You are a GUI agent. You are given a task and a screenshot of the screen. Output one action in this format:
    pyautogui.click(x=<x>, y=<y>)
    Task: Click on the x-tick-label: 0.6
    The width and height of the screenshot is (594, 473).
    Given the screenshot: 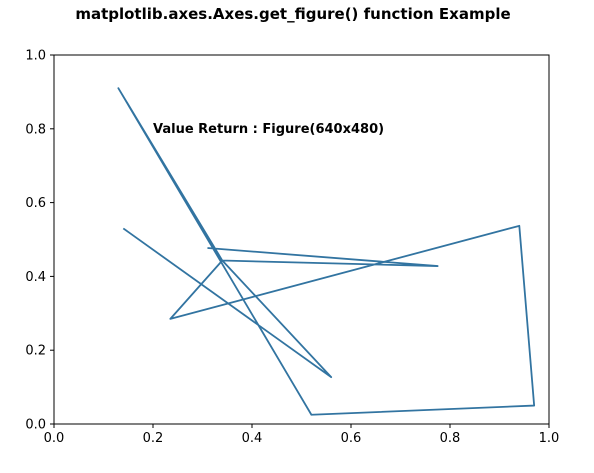 What is the action you would take?
    pyautogui.click(x=351, y=438)
    